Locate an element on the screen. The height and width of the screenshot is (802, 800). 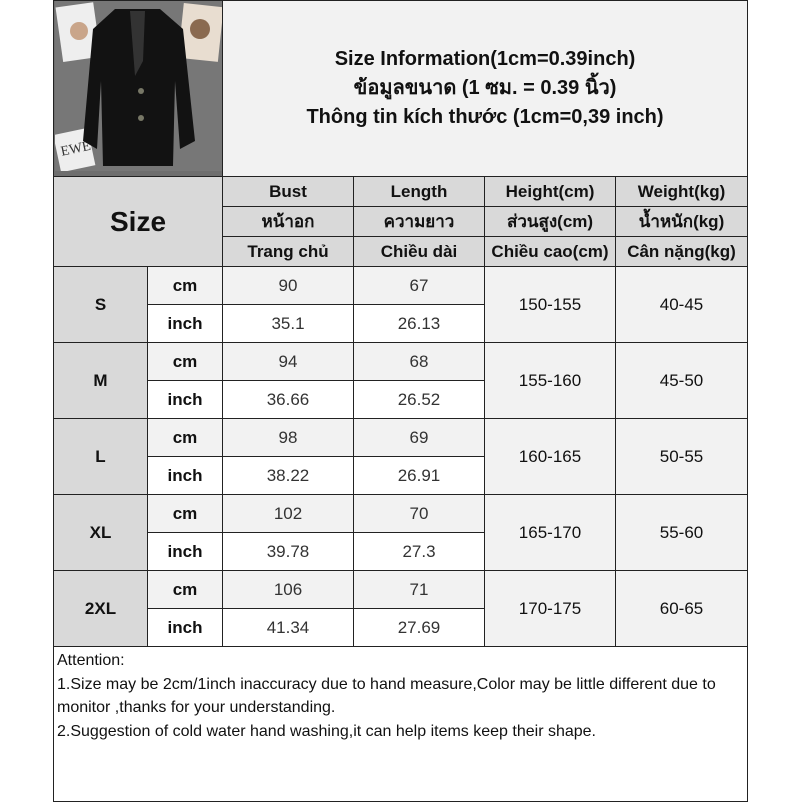
logo-text: EWE is located at coordinates (75, 149).